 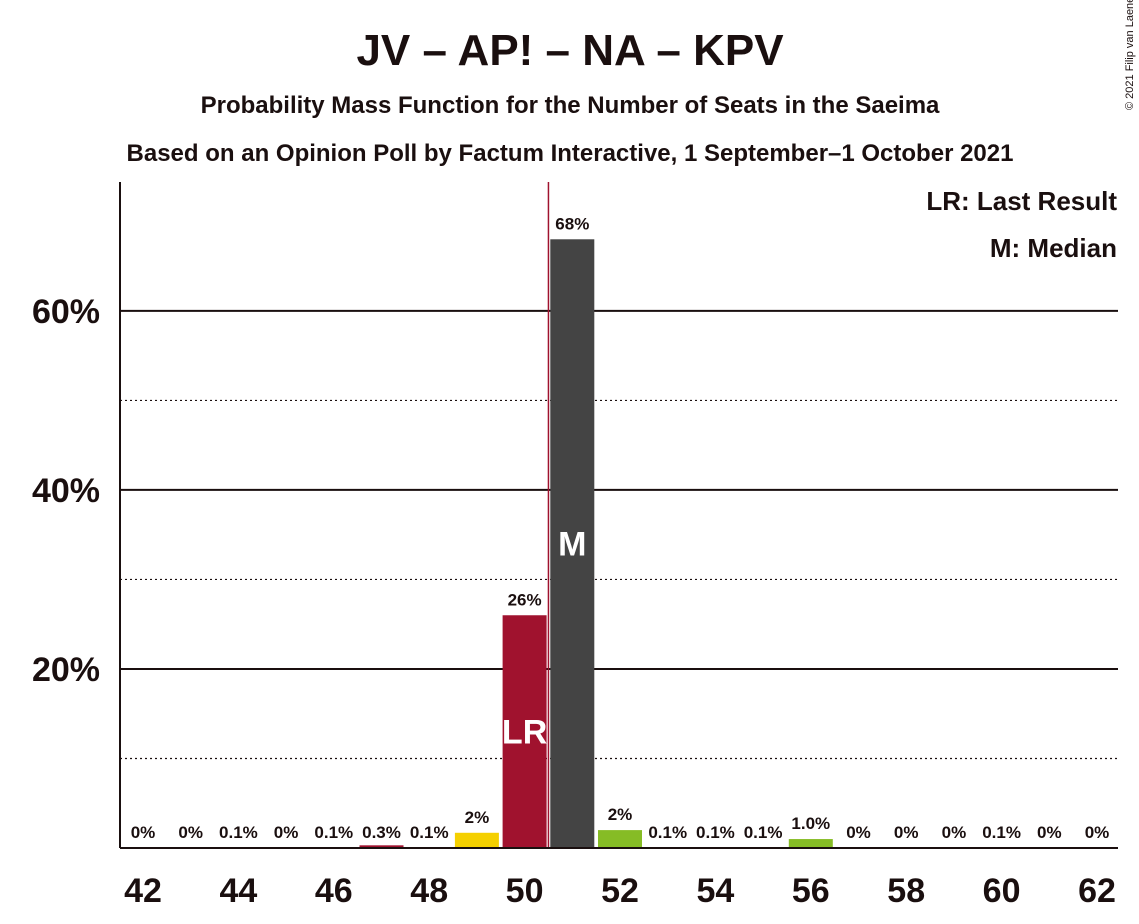 What do you see at coordinates (570, 50) in the screenshot?
I see `chart-title: JV – AP! – NA – KPV` at bounding box center [570, 50].